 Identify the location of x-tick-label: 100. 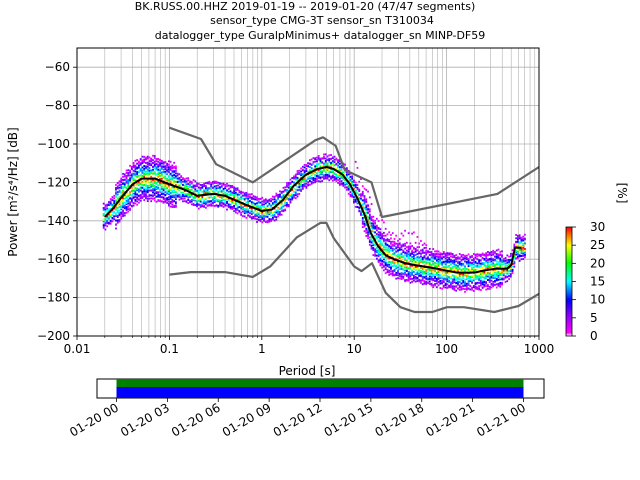
(446, 349).